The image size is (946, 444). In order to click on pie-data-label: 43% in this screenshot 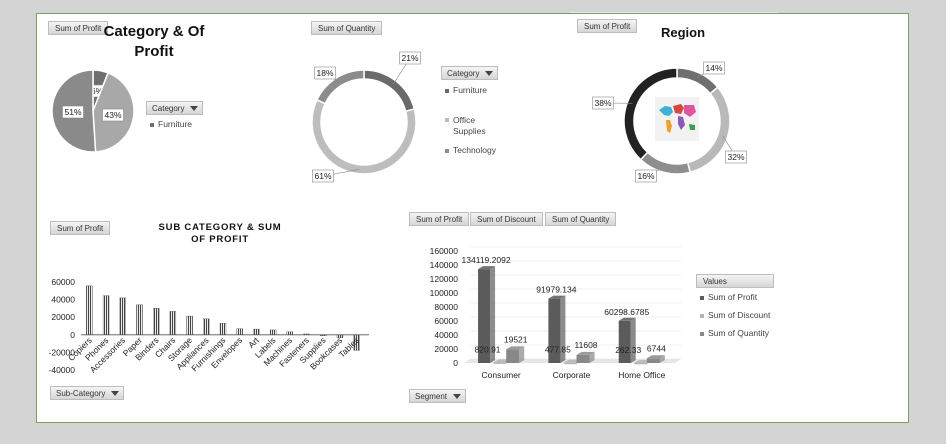, I will do `click(112, 115)`.